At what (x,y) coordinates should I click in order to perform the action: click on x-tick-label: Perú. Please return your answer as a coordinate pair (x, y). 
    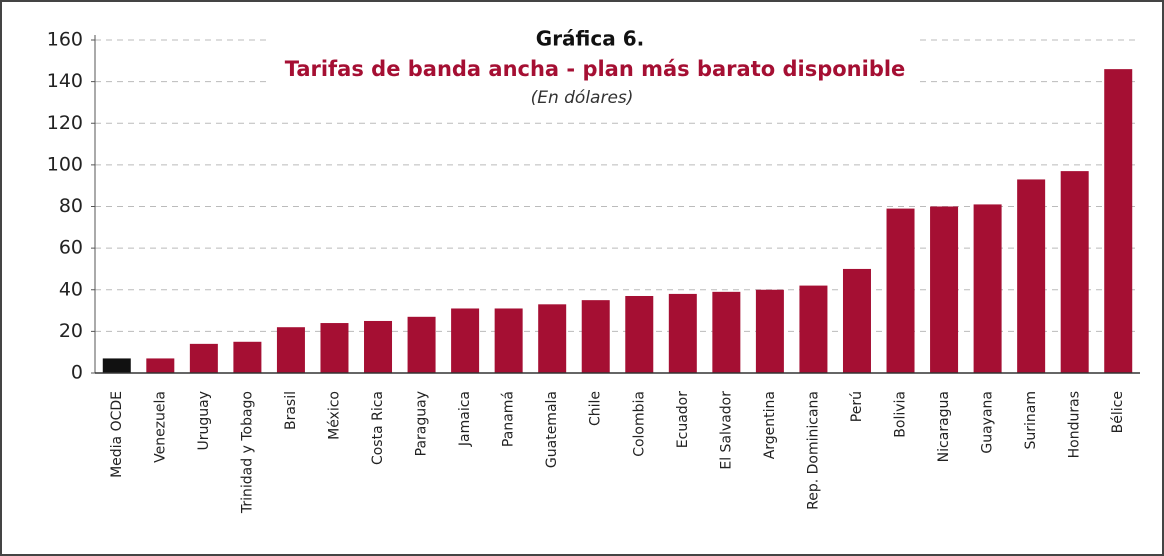
    Looking at the image, I should click on (857, 406).